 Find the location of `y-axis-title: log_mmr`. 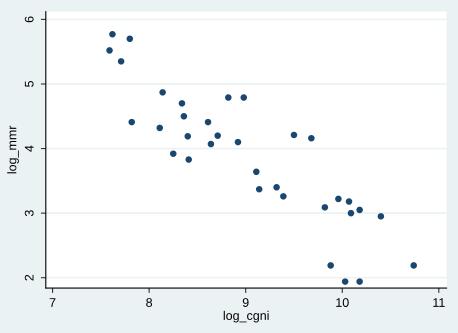

y-axis-title: log_mmr is located at coordinates (13, 150).